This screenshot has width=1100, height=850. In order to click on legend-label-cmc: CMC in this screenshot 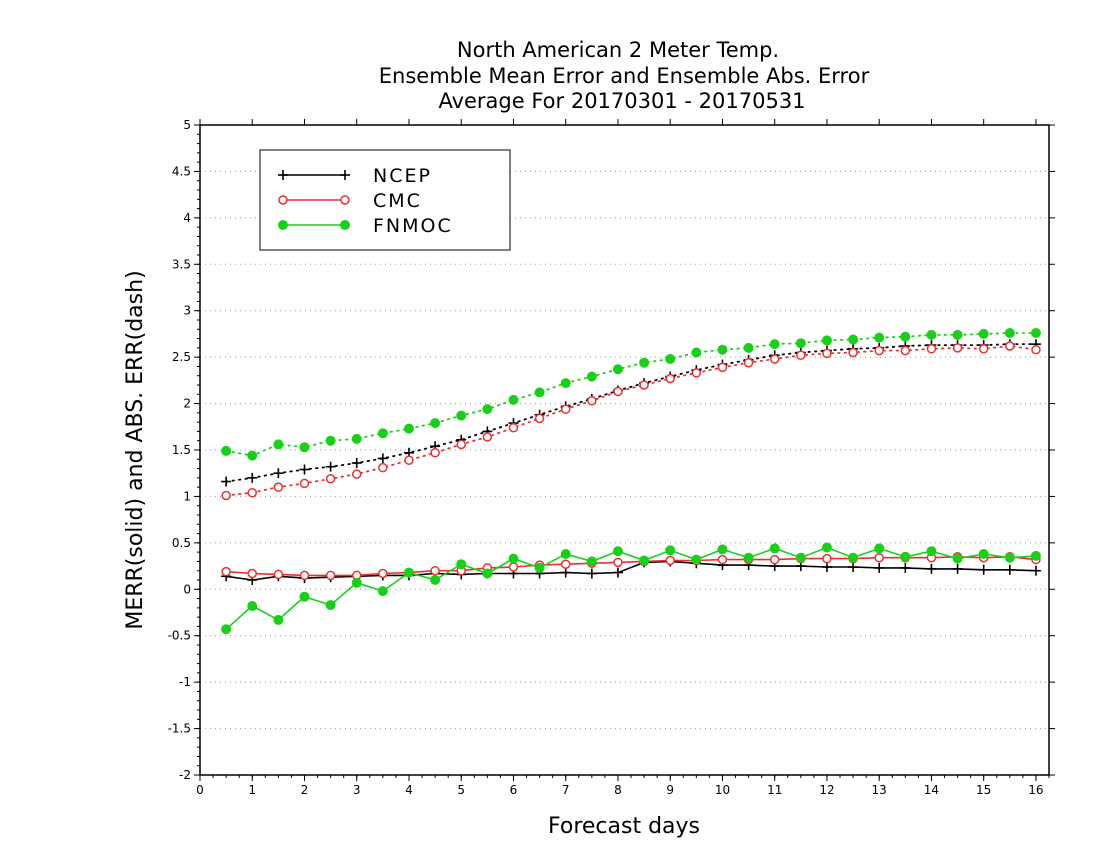, I will do `click(397, 201)`.